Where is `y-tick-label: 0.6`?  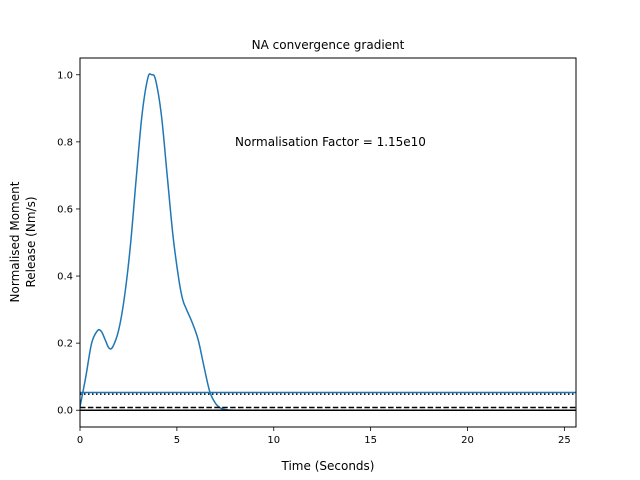
y-tick-label: 0.6 is located at coordinates (65, 209).